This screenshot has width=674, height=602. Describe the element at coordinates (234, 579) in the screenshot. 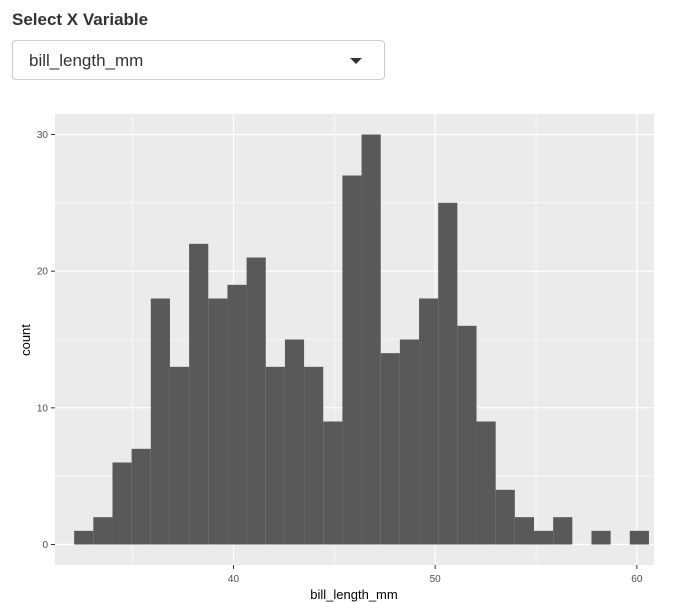

I see `x-tick-label: 40` at that location.